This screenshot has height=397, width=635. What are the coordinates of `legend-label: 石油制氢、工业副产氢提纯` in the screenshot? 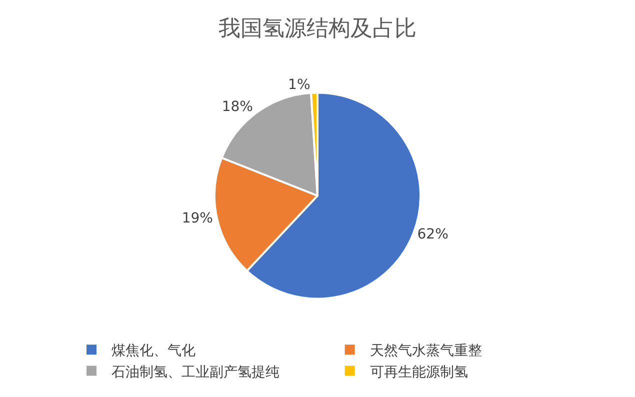 It's located at (196, 372).